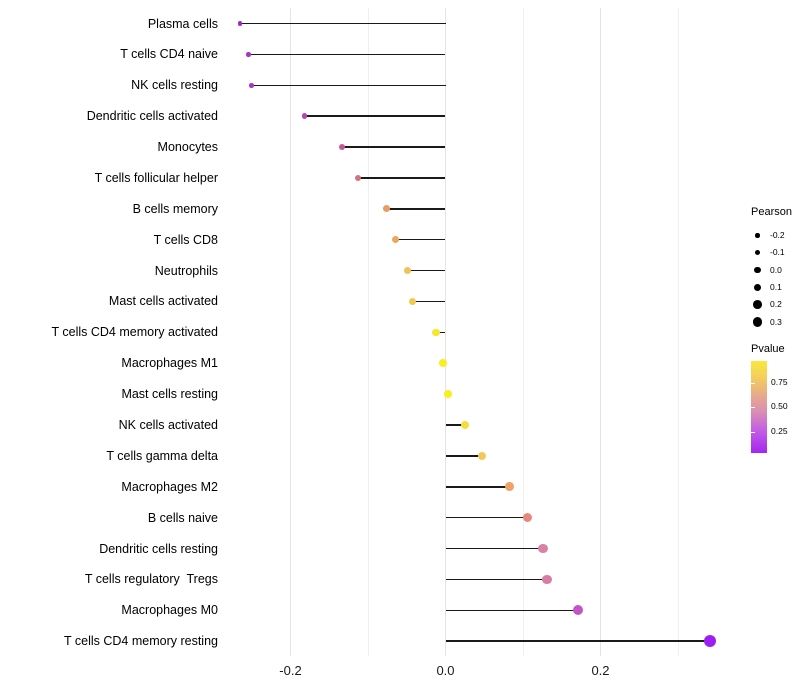 The width and height of the screenshot is (800, 700). What do you see at coordinates (768, 349) in the screenshot?
I see `pvalue-legend-title: Pvalue` at bounding box center [768, 349].